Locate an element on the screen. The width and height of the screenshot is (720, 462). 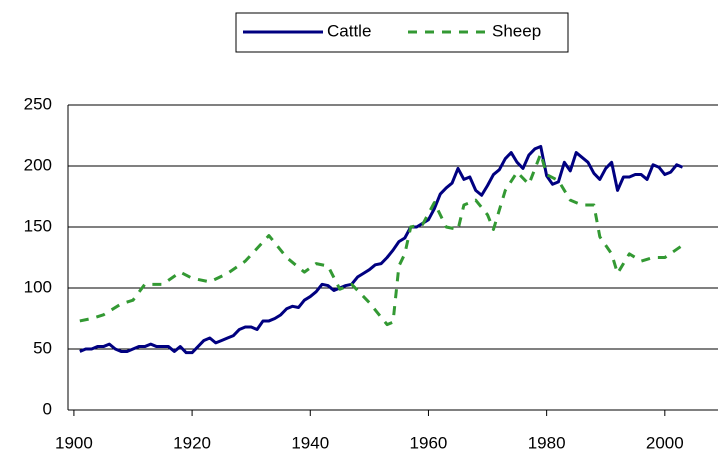
x-tick-label: 1900 is located at coordinates (74, 442).